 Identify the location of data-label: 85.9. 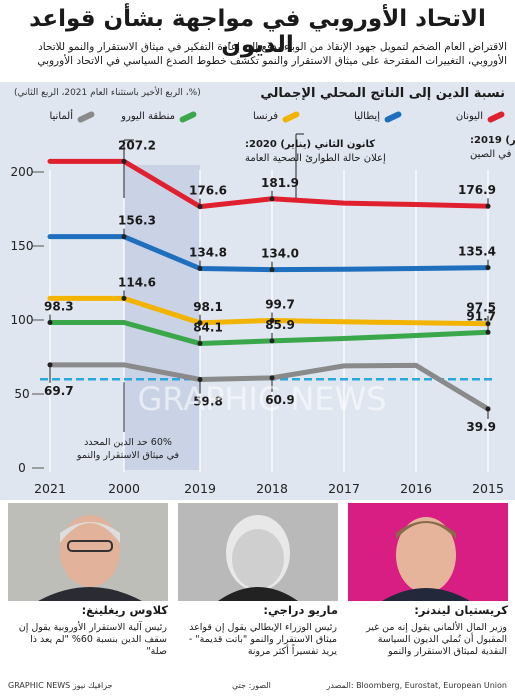
(280, 325).